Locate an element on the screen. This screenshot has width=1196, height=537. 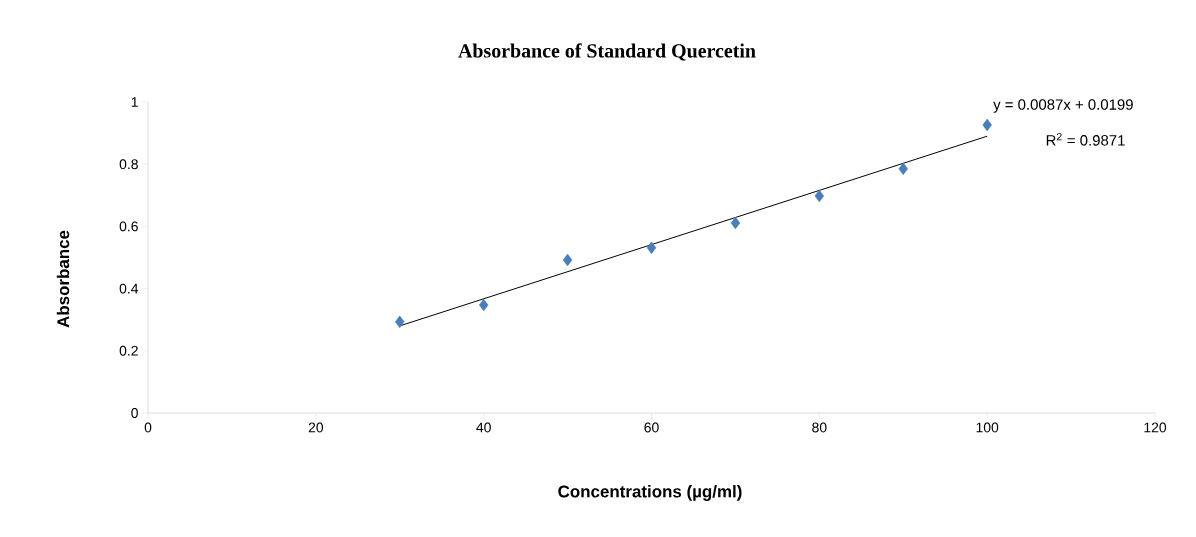
annotation: R$^{2}$ = 0.9871 is located at coordinates (1085, 139).